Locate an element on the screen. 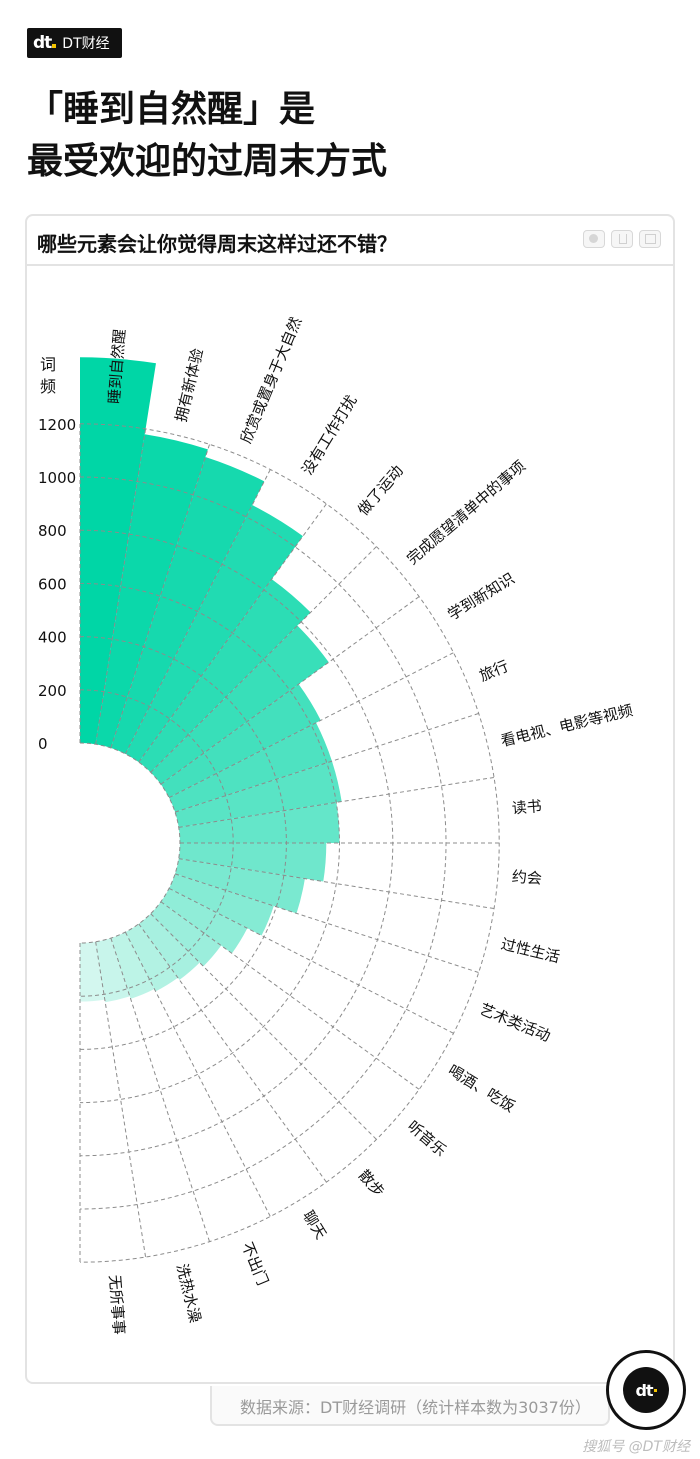 Image resolution: width=700 pixels, height=1459 pixels. category-label-12: 艺术类活动 is located at coordinates (515, 1022).